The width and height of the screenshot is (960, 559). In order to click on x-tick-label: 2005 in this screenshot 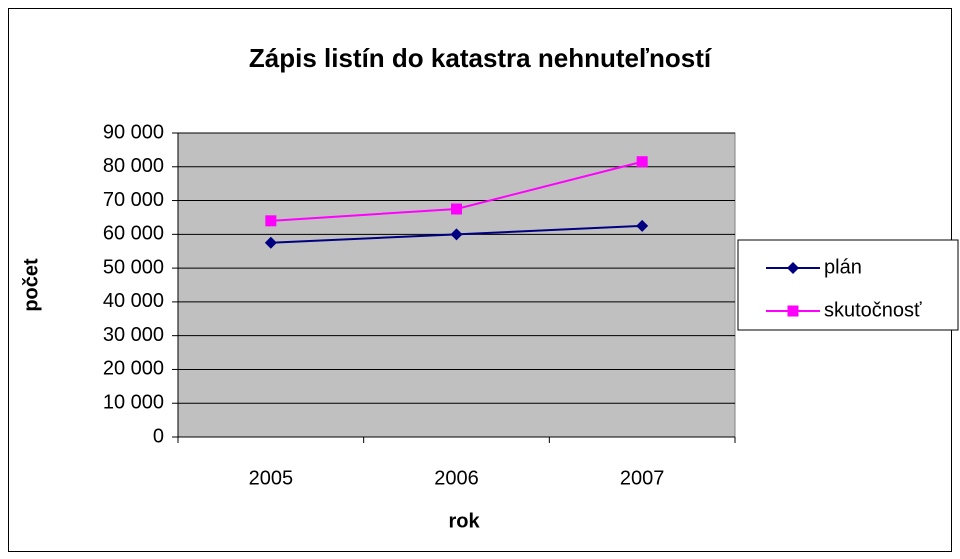, I will do `click(271, 478)`.